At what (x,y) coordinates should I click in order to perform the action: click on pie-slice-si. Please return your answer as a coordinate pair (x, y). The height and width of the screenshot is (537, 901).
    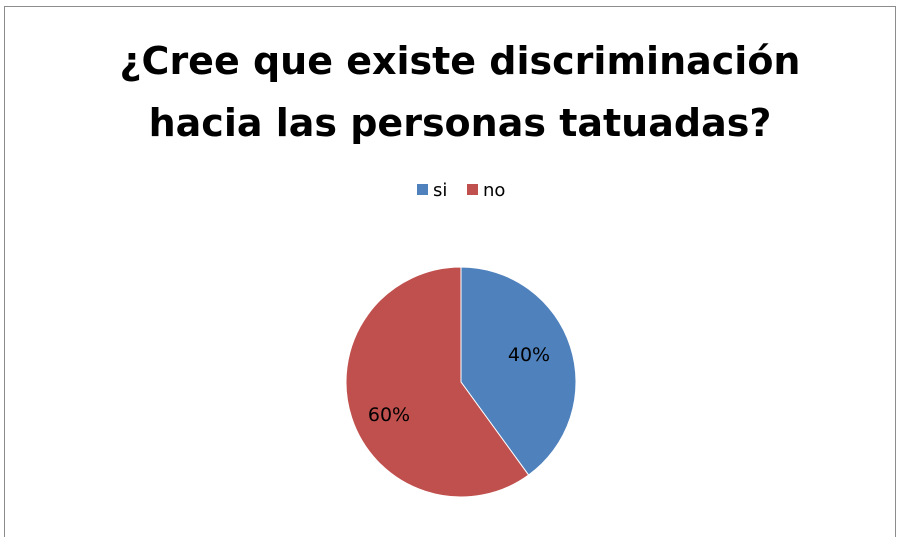
    Looking at the image, I should click on (518, 371).